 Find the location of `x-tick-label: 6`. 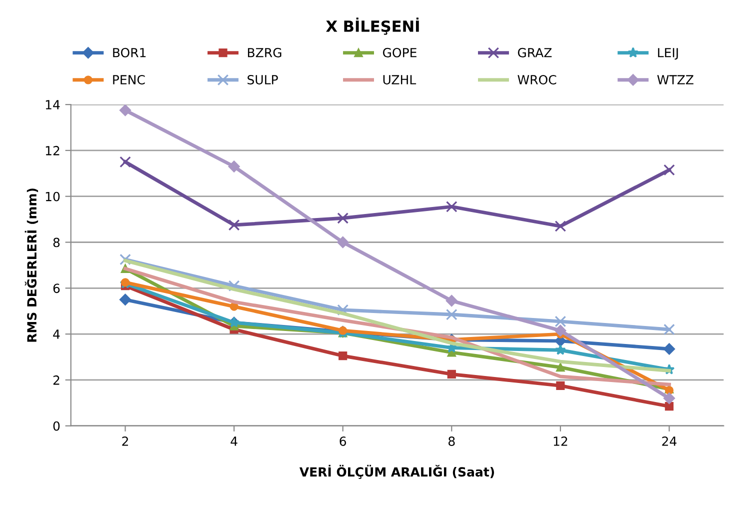

x-tick-label: 6 is located at coordinates (343, 441).